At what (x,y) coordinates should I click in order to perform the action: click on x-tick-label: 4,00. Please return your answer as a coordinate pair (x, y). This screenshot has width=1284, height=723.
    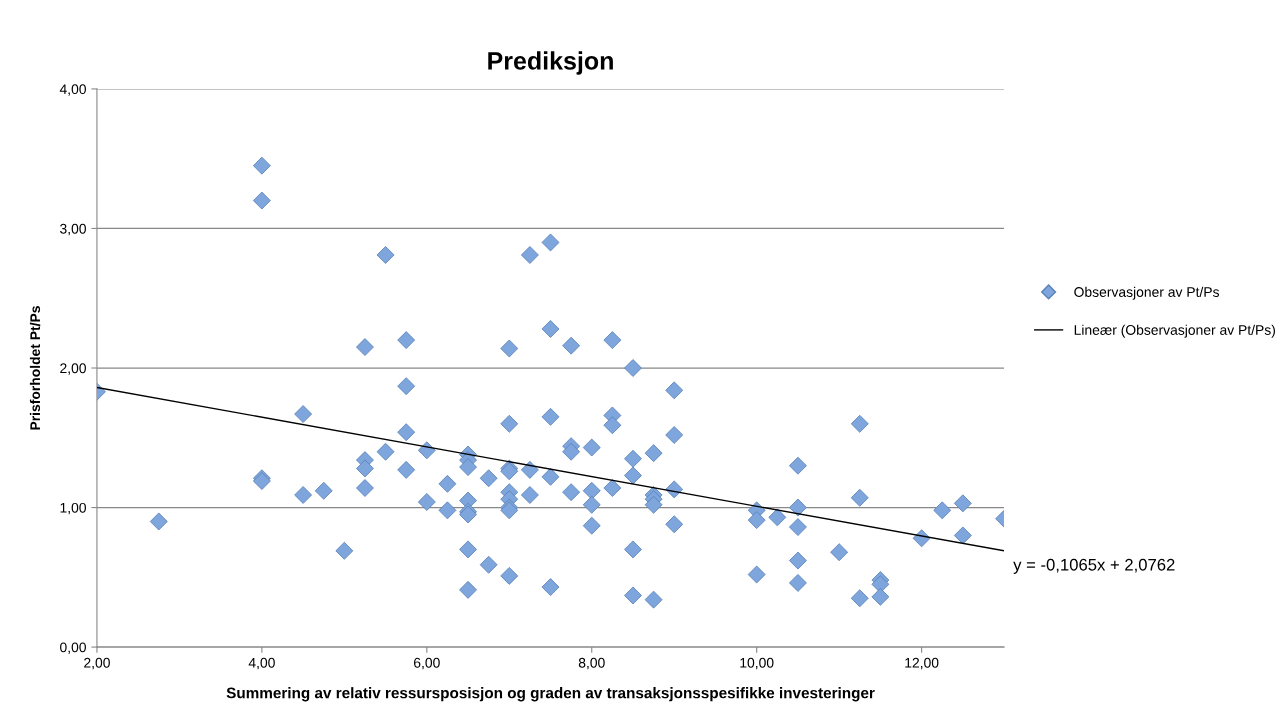
    Looking at the image, I should click on (261, 663).